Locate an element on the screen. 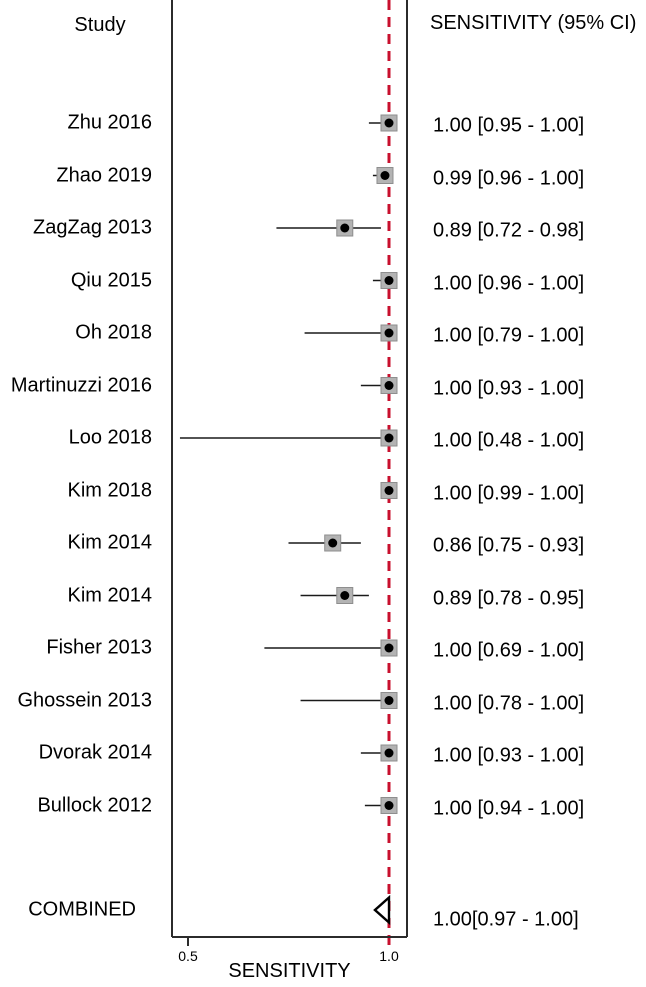  study-label: Loo 2018 is located at coordinates (110, 437).